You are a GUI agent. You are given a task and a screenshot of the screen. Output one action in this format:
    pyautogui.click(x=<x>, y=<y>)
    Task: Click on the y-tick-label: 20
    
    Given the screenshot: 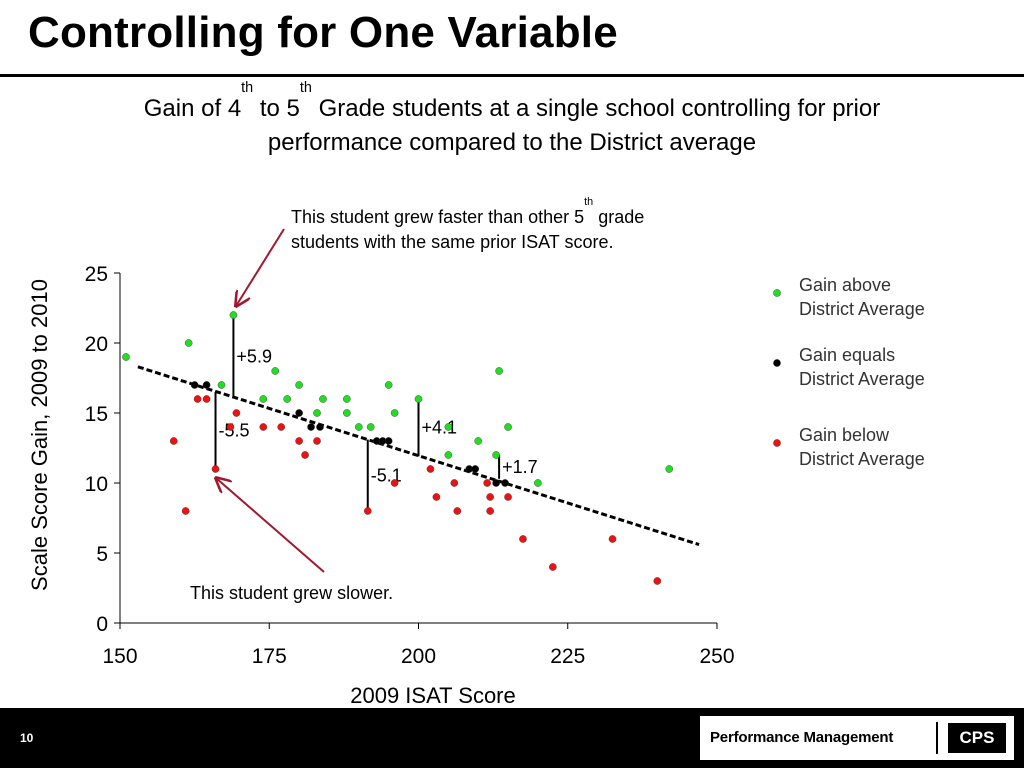 What is the action you would take?
    pyautogui.click(x=96, y=344)
    